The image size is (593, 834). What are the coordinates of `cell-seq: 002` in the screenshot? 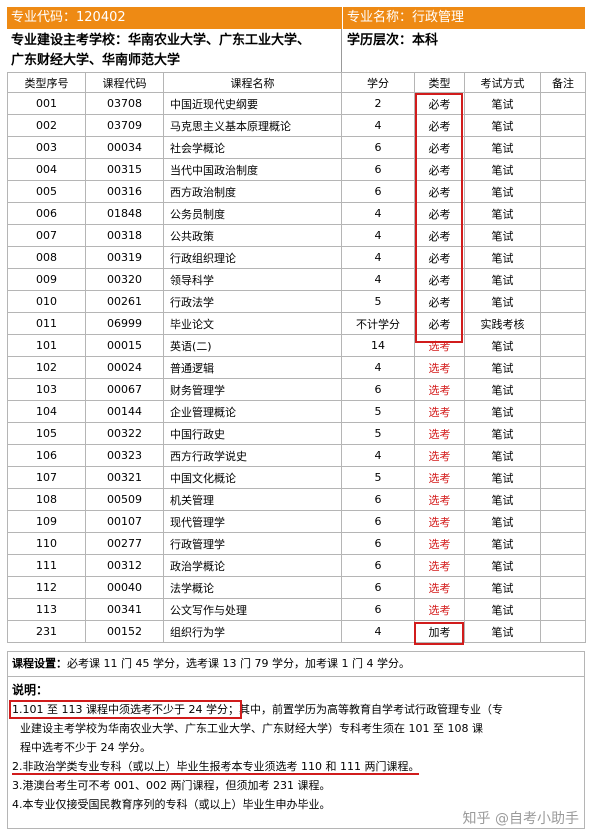 It's located at (46, 125).